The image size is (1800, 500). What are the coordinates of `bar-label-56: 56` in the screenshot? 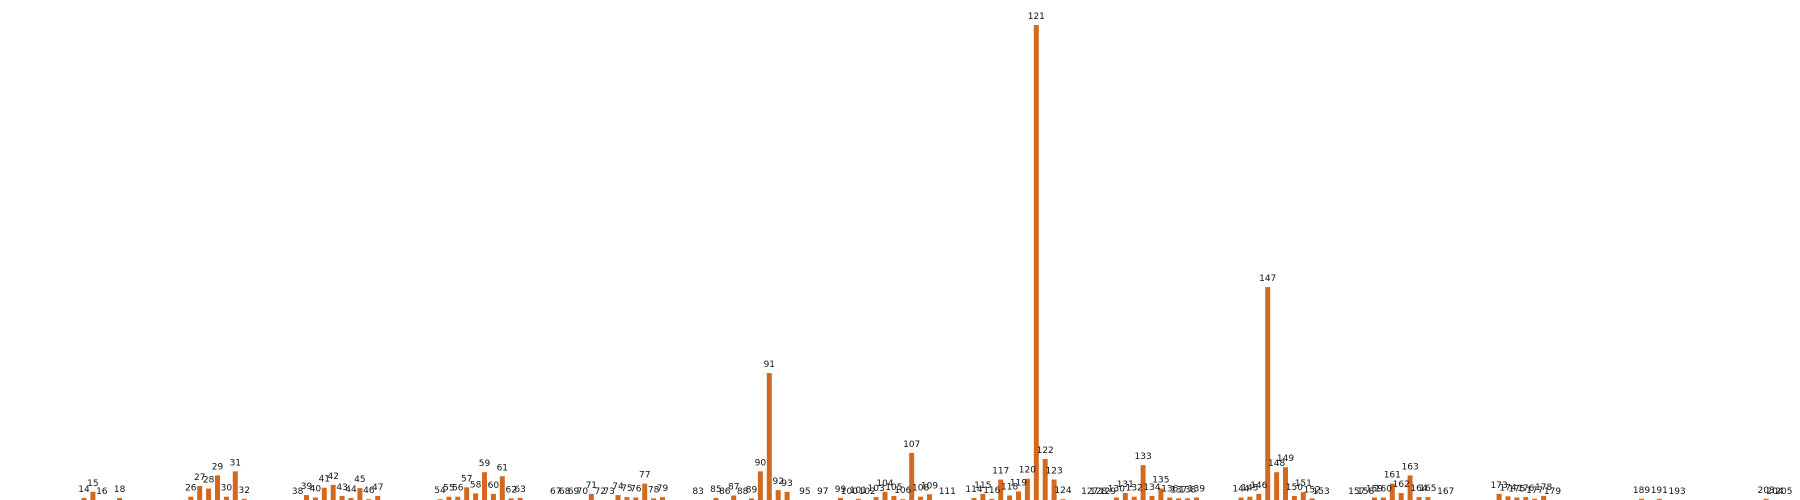 It's located at (458, 489).